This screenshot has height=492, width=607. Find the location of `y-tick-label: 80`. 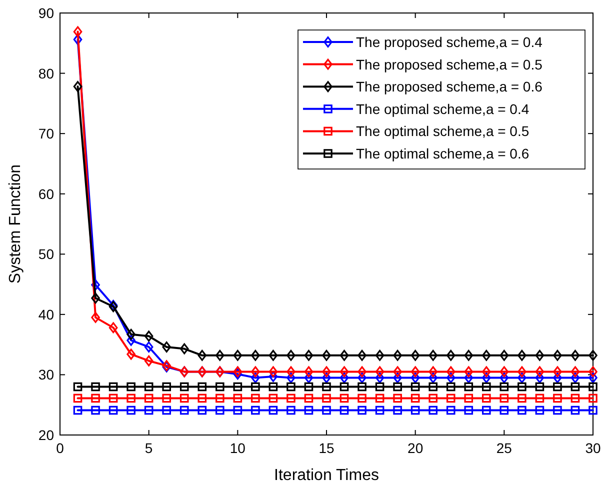

y-tick-label: 80 is located at coordinates (46, 73).